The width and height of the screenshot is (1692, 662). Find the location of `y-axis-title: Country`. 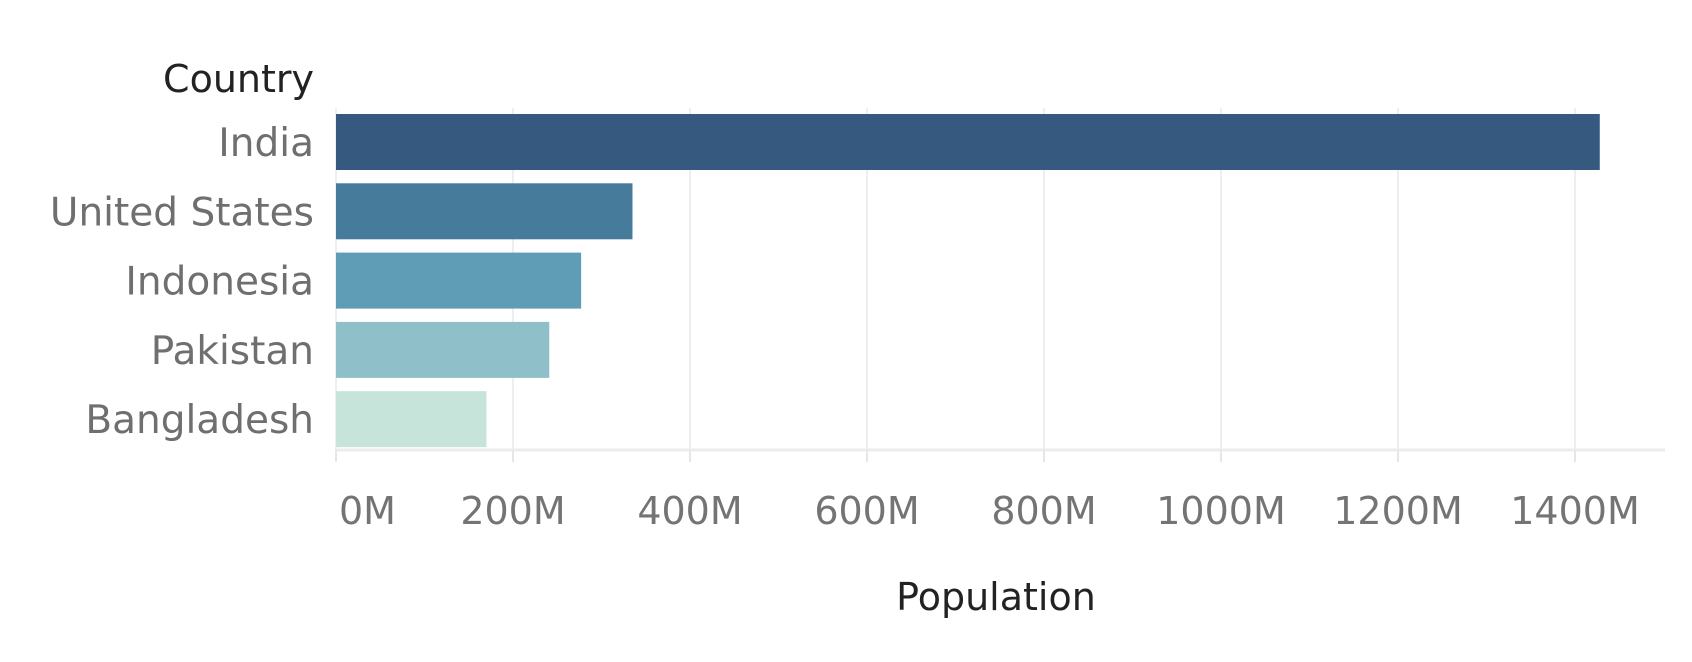

y-axis-title: Country is located at coordinates (238, 79).